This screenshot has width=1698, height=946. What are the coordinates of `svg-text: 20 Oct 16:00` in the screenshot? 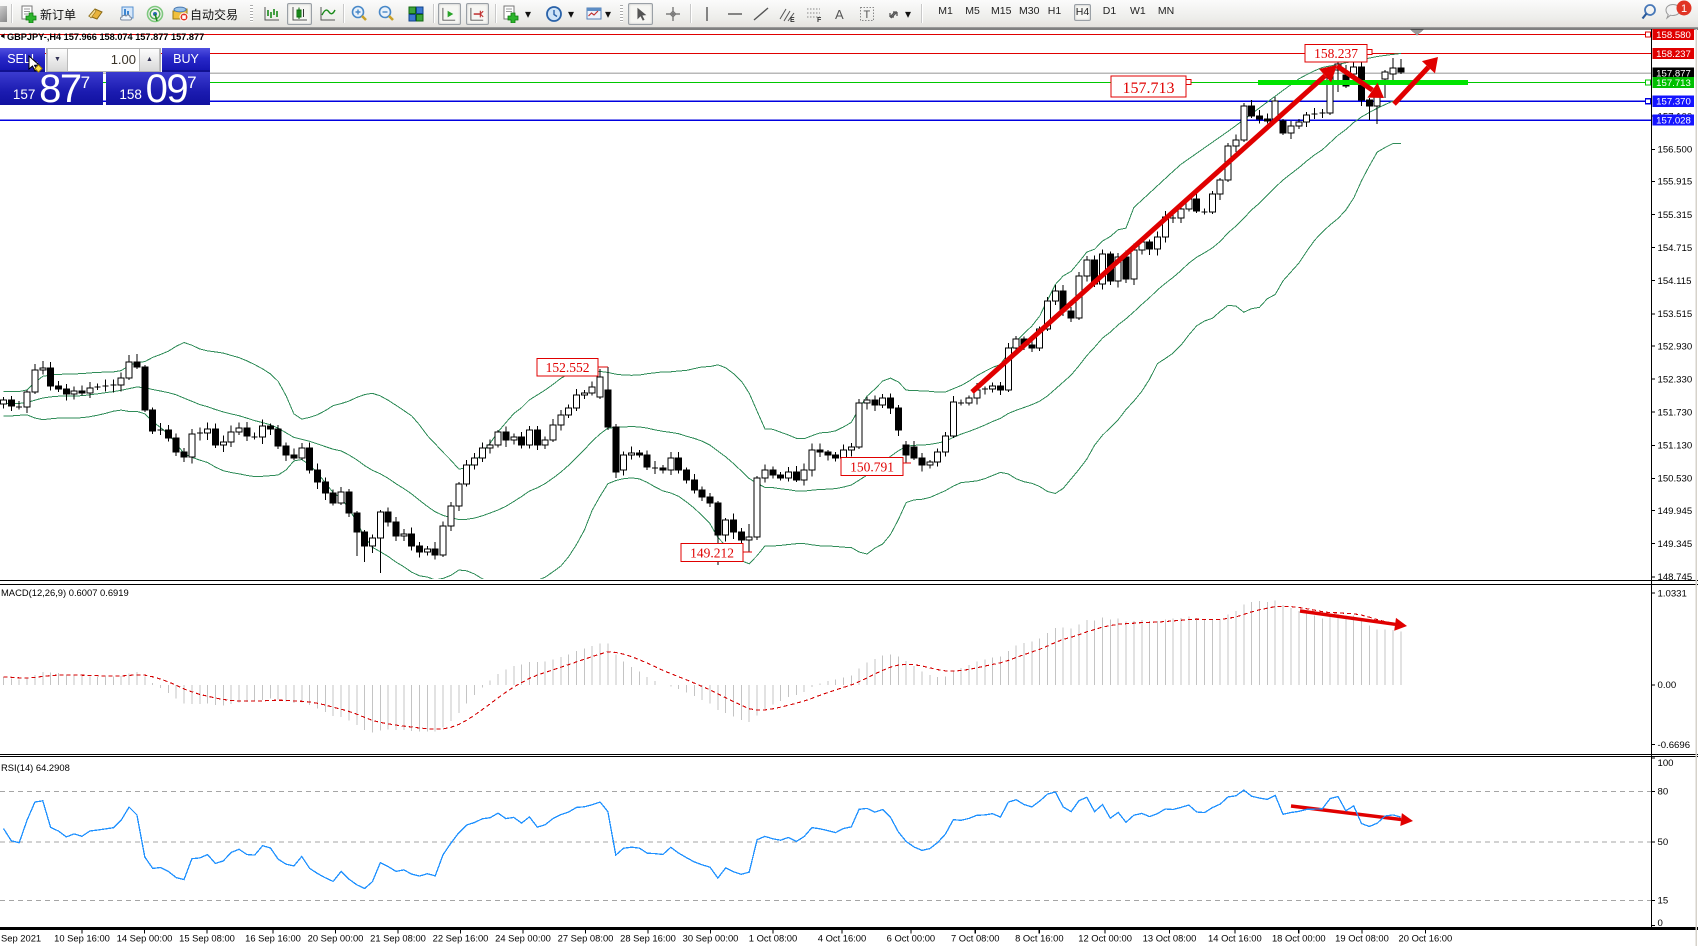 It's located at (1426, 938).